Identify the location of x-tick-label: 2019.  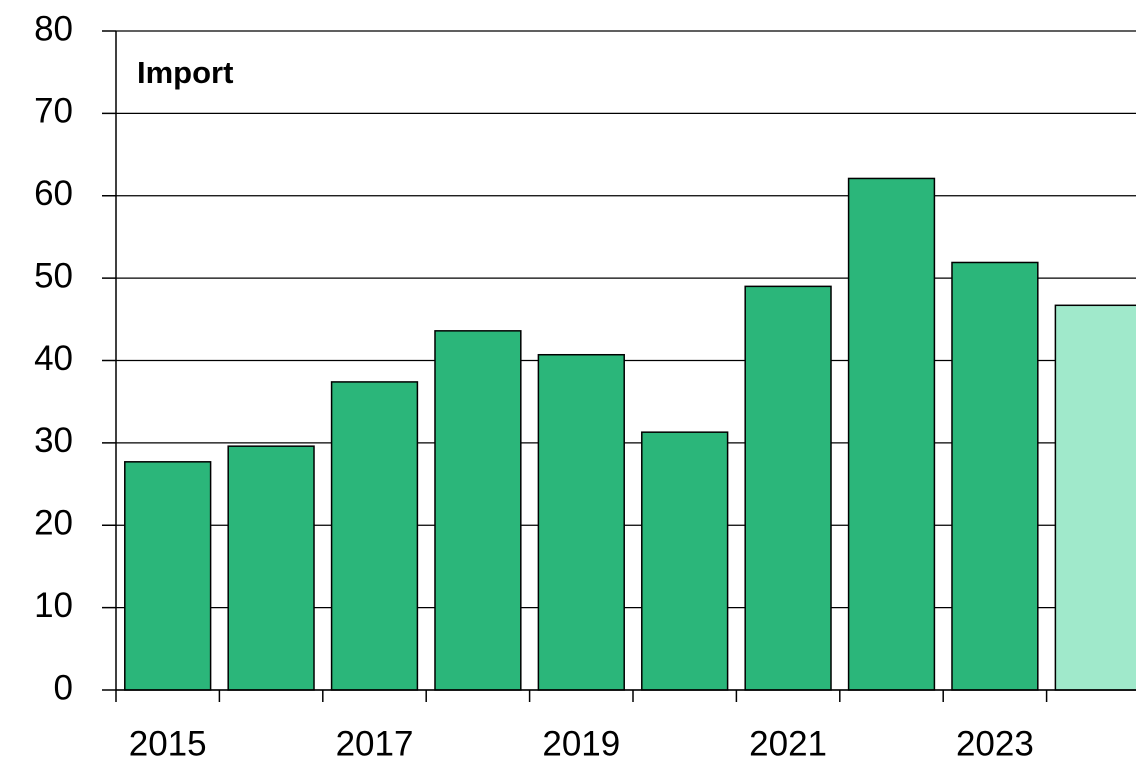
(581, 743).